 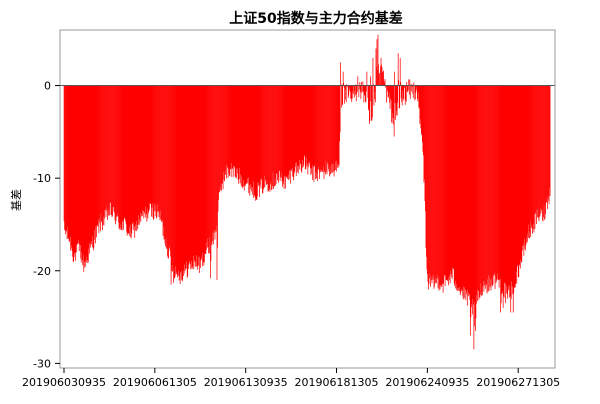 I want to click on y-axis-ticks: 0 -10 -20 -30, so click(x=46, y=225).